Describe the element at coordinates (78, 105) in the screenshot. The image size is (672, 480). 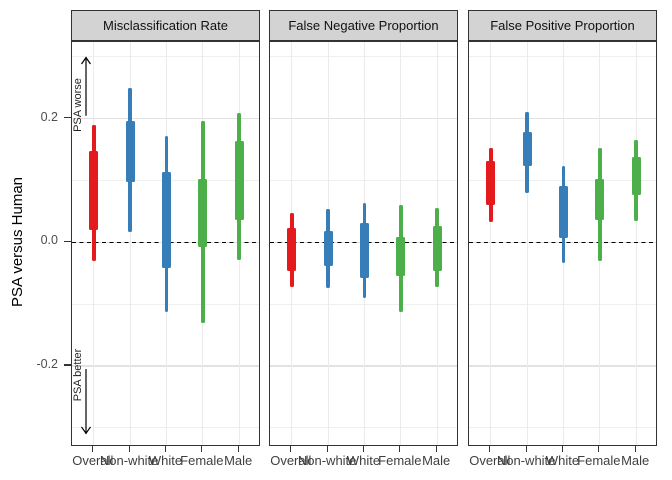
I see `annotation-label: PSA worse` at that location.